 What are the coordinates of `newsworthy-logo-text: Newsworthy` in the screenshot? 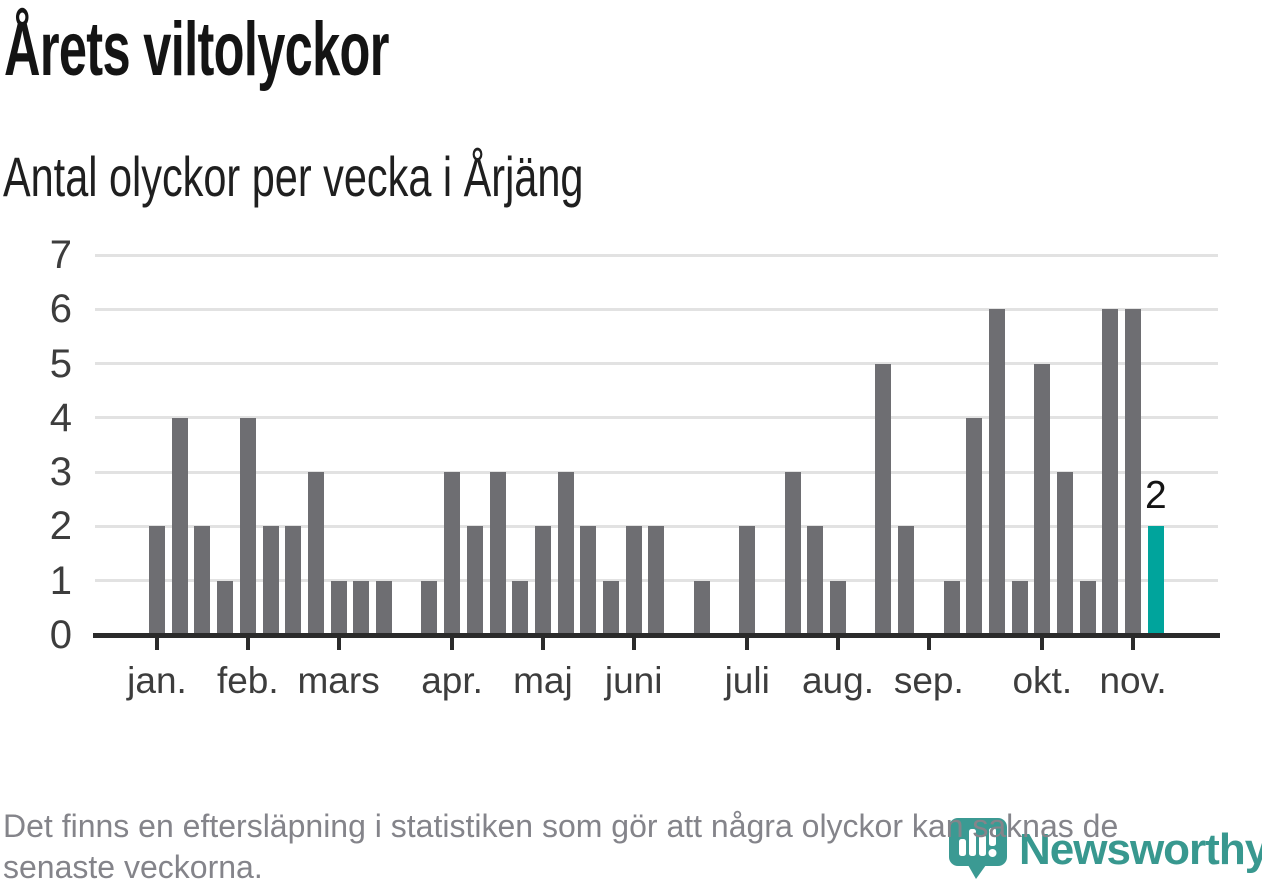 It's located at (1140, 849).